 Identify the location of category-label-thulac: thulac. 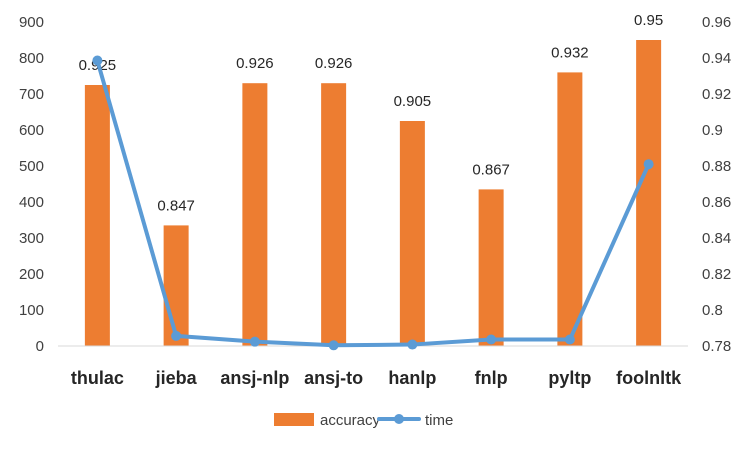
(97, 378).